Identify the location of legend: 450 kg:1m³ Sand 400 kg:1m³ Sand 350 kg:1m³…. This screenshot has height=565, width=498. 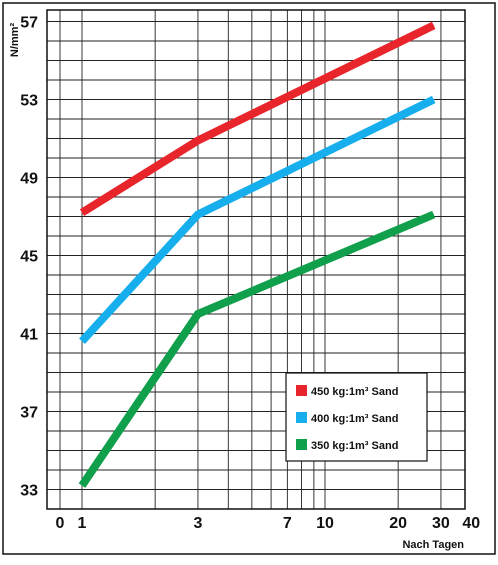
(356, 417).